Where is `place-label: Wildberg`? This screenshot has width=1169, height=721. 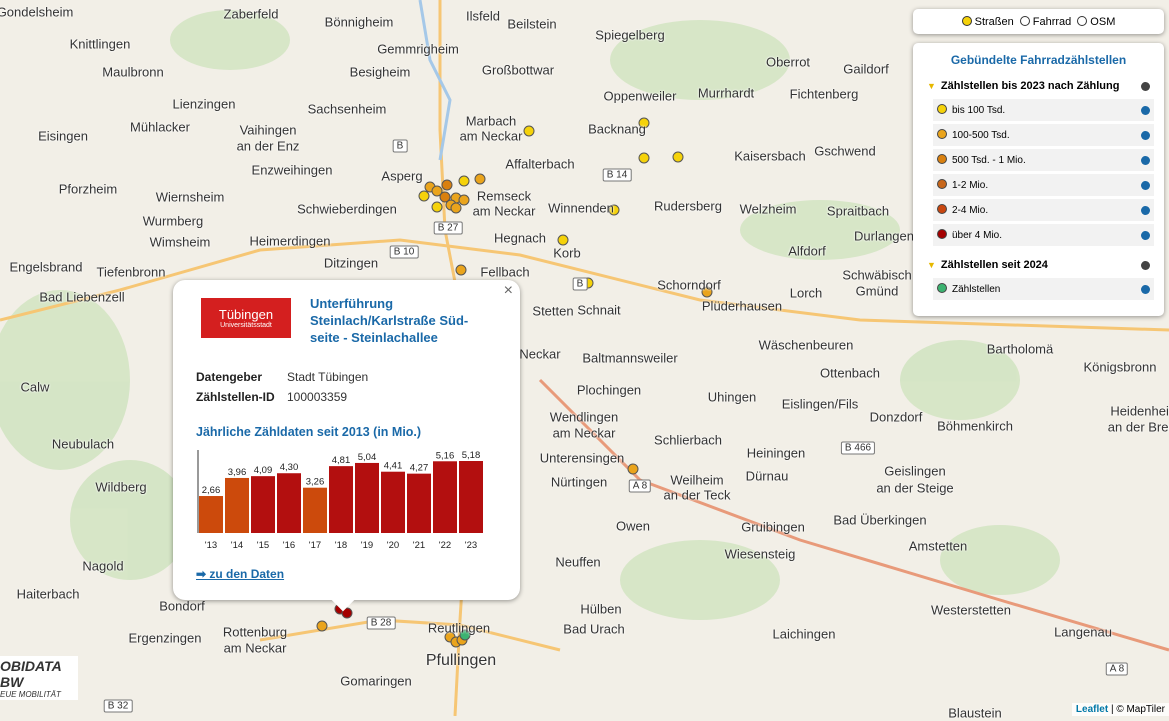
place-label: Wildberg is located at coordinates (121, 487).